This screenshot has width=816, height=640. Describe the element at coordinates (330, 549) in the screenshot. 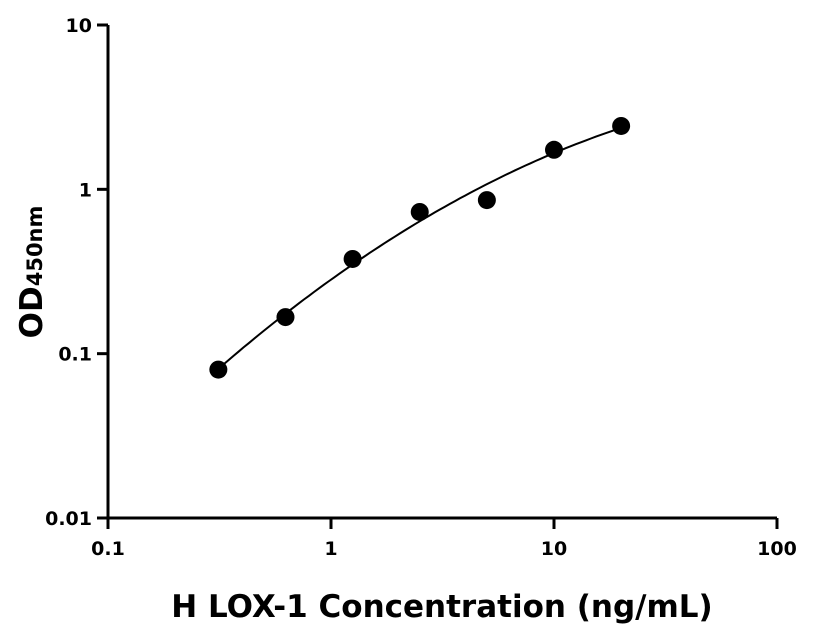

I see `x-tick-label: 1` at that location.